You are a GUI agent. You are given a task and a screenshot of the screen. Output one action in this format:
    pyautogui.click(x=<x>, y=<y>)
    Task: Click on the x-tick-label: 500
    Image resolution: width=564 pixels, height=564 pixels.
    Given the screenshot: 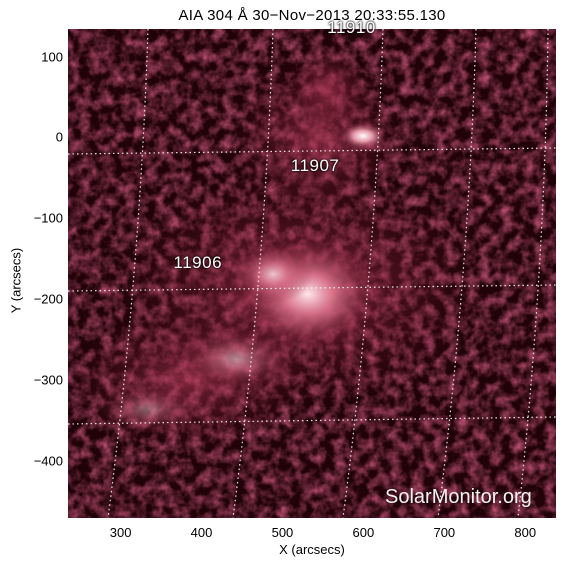 What is the action you would take?
    pyautogui.click(x=282, y=532)
    